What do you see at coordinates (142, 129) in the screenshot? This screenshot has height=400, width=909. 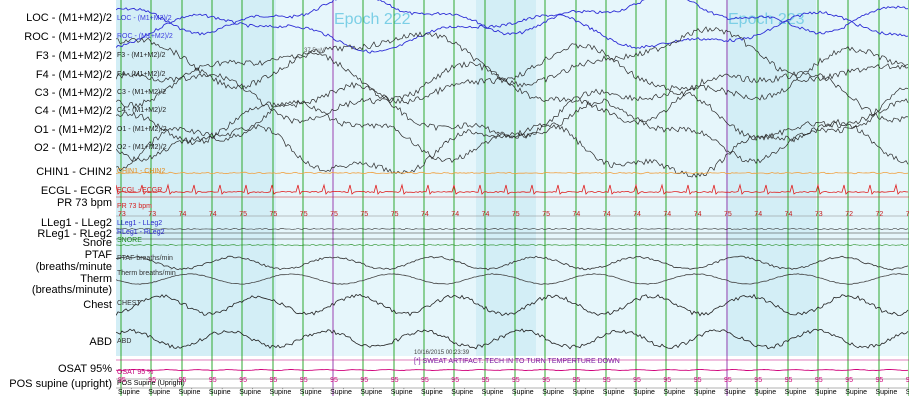 I see `inline-label-o1: O1 - (M1+M2)/2` at bounding box center [142, 129].